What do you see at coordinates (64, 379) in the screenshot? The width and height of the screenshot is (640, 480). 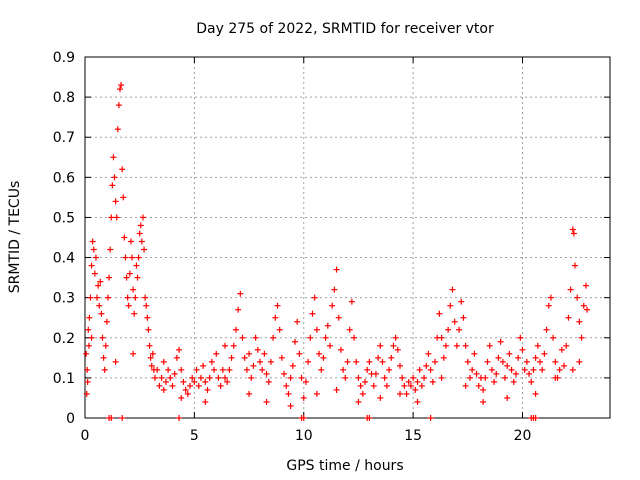 I see `y-tick-label: 0.1` at bounding box center [64, 379].